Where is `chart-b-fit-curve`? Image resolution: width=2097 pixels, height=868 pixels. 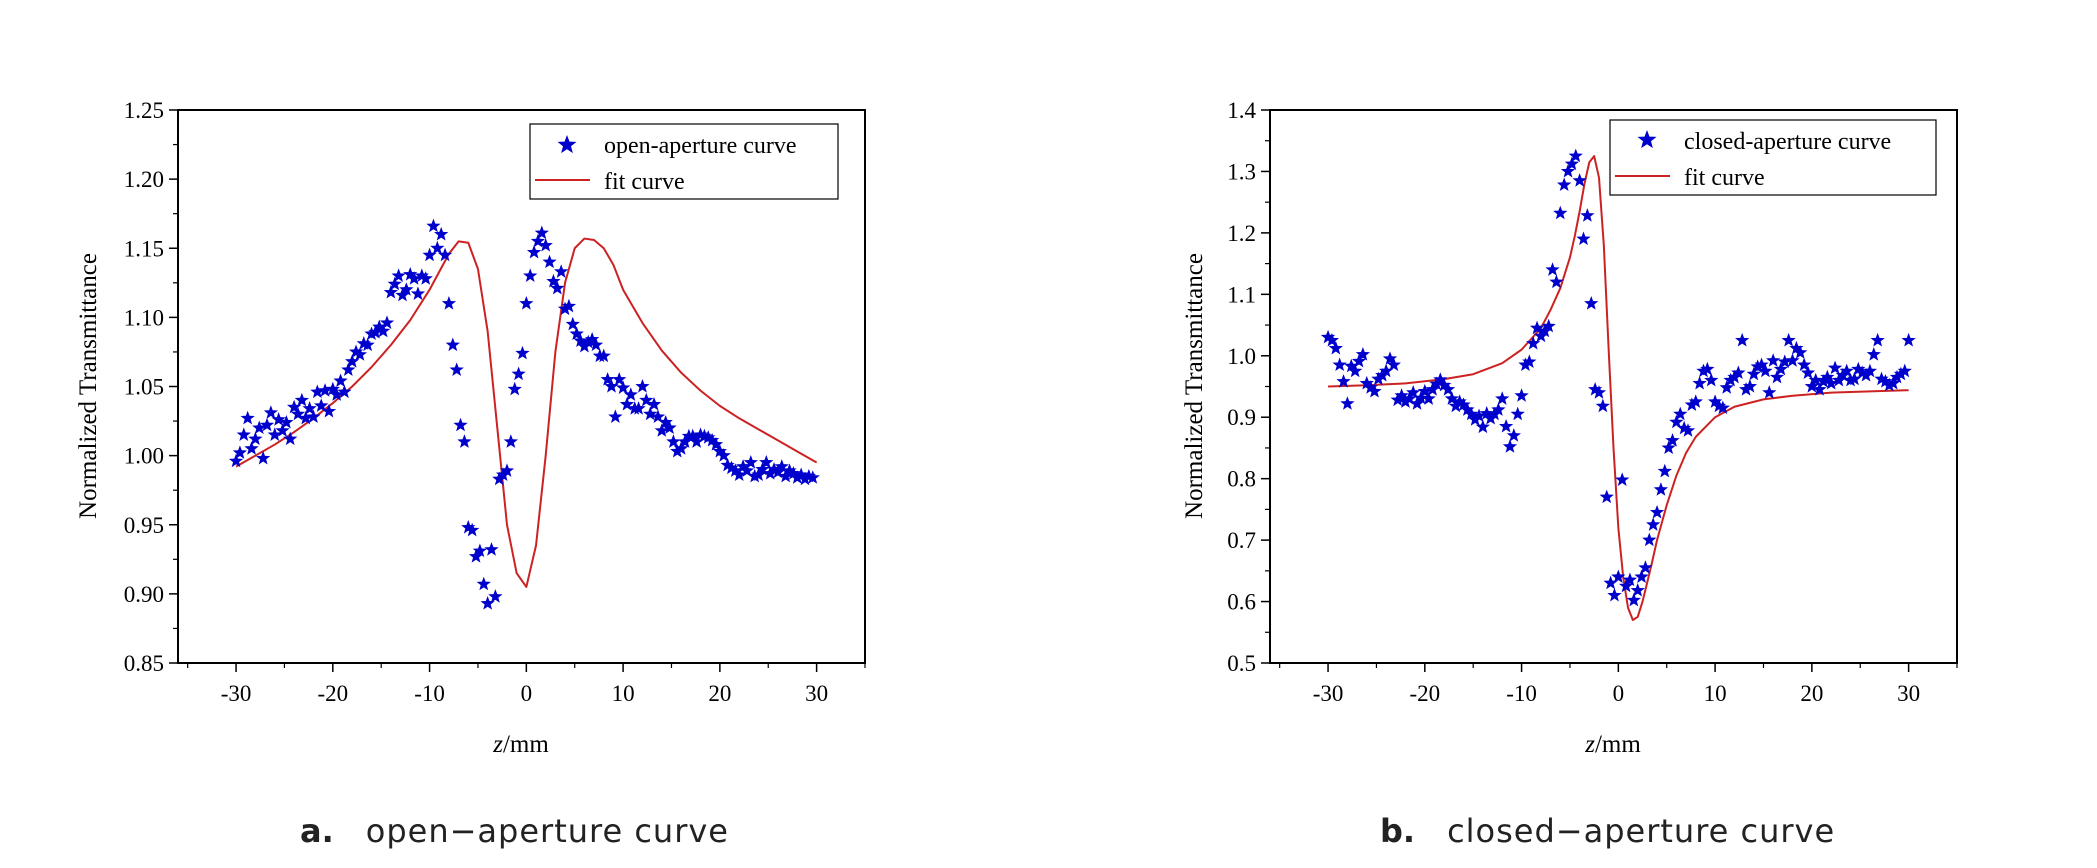
chart-b-fit-curve is located at coordinates (1618, 388).